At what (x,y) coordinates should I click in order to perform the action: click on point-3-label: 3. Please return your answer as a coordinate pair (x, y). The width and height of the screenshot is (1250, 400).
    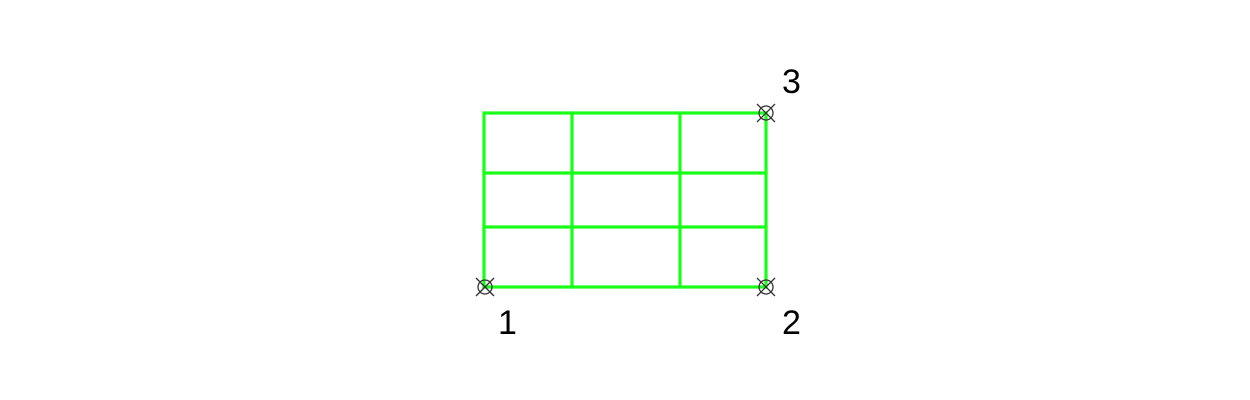
    Looking at the image, I should click on (791, 82).